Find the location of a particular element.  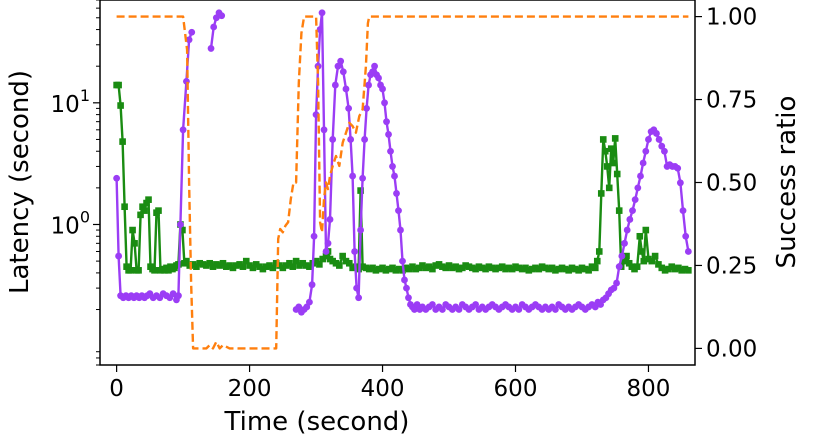

left-tick-label: 100 is located at coordinates (70, 223).